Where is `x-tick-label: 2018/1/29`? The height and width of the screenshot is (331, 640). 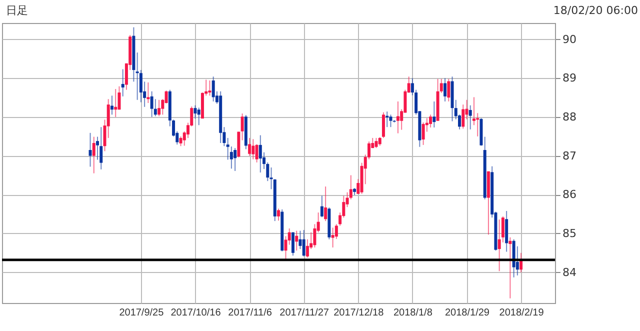
x-tick-label: 2018/1/29 is located at coordinates (467, 313).